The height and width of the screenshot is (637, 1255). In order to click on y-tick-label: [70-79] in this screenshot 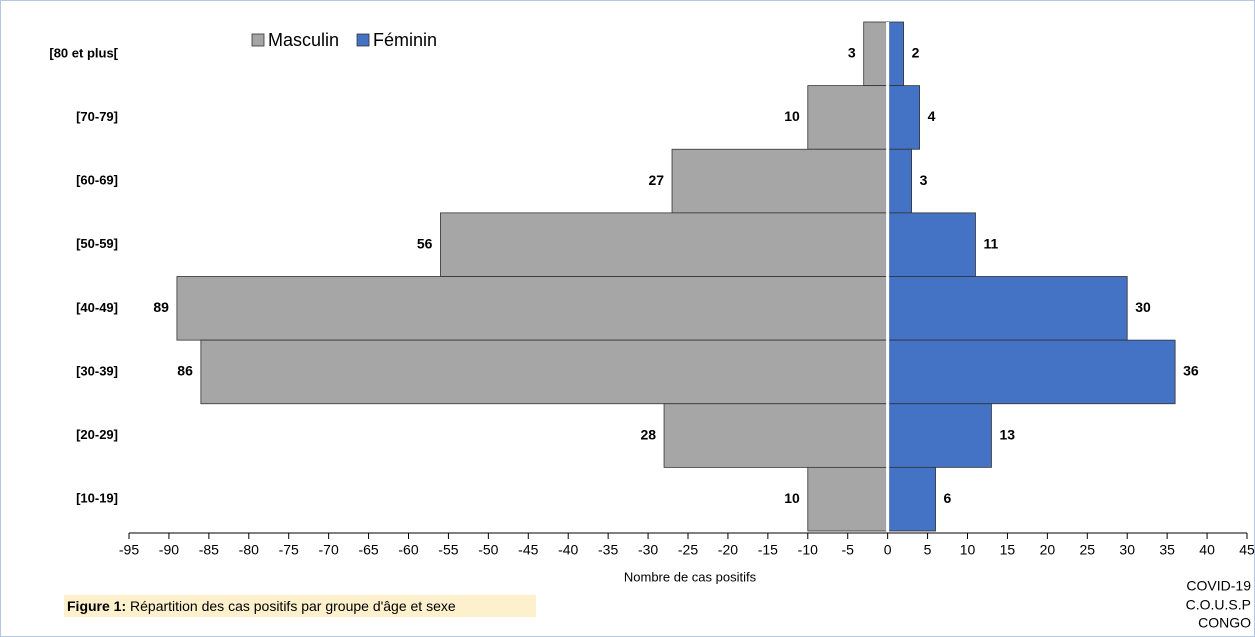, I will do `click(97, 116)`.